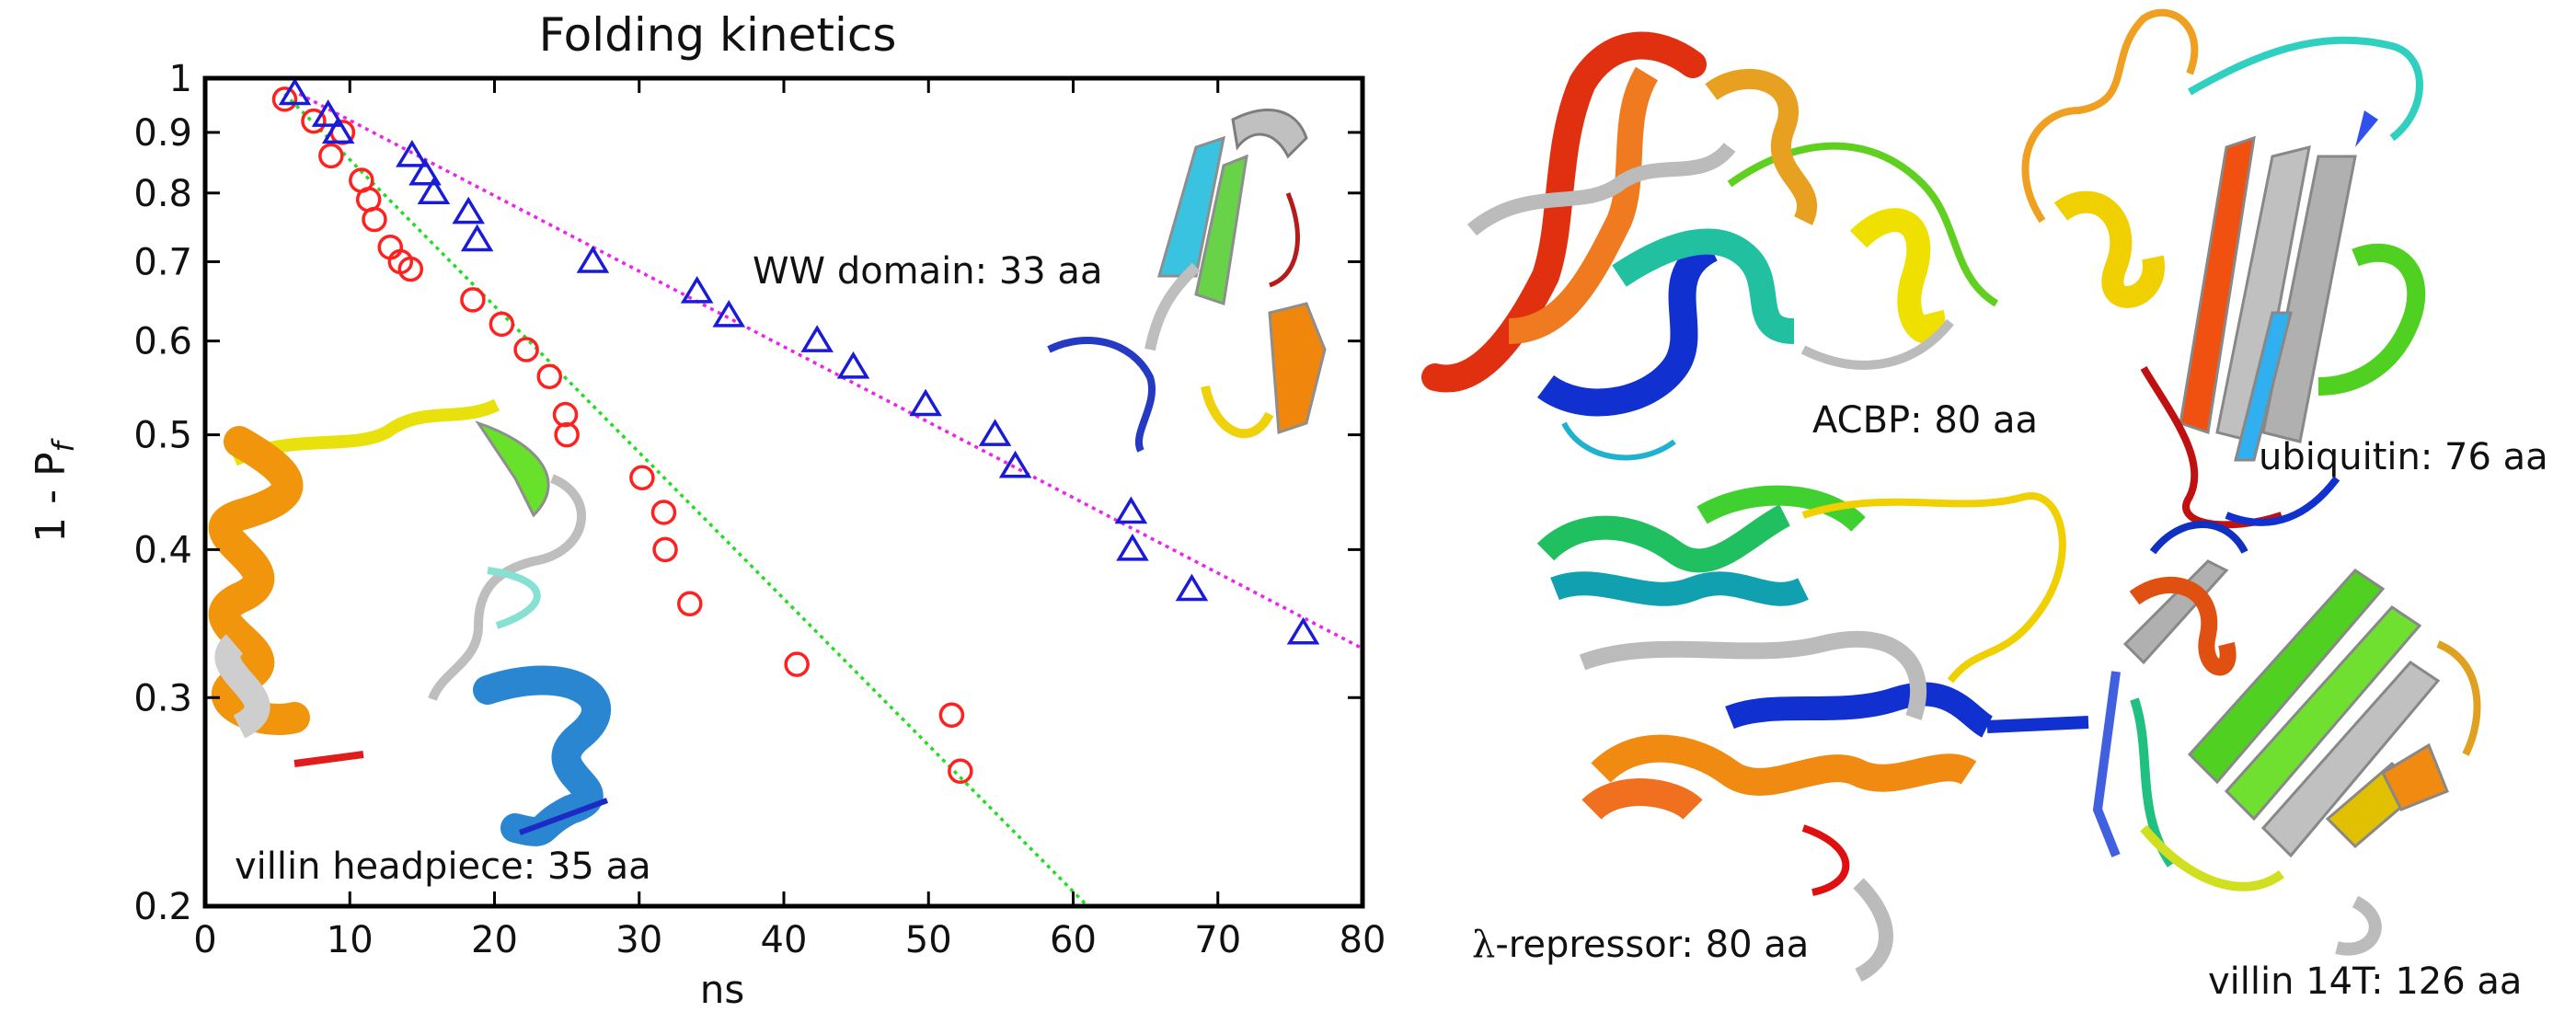  I want to click on x-tick-label: 70, so click(1217, 940).